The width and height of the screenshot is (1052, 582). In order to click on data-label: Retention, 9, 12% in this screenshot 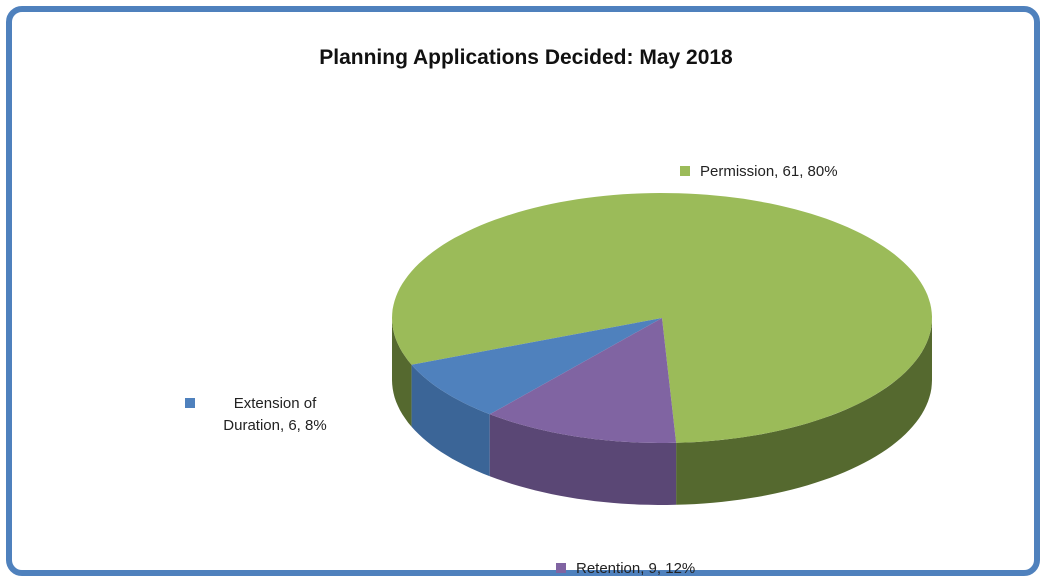, I will do `click(636, 568)`.